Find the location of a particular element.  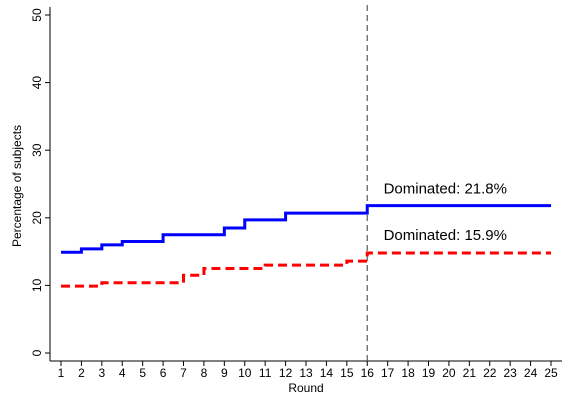

annotation-2: Dominated: 15.9% is located at coordinates (445, 235).